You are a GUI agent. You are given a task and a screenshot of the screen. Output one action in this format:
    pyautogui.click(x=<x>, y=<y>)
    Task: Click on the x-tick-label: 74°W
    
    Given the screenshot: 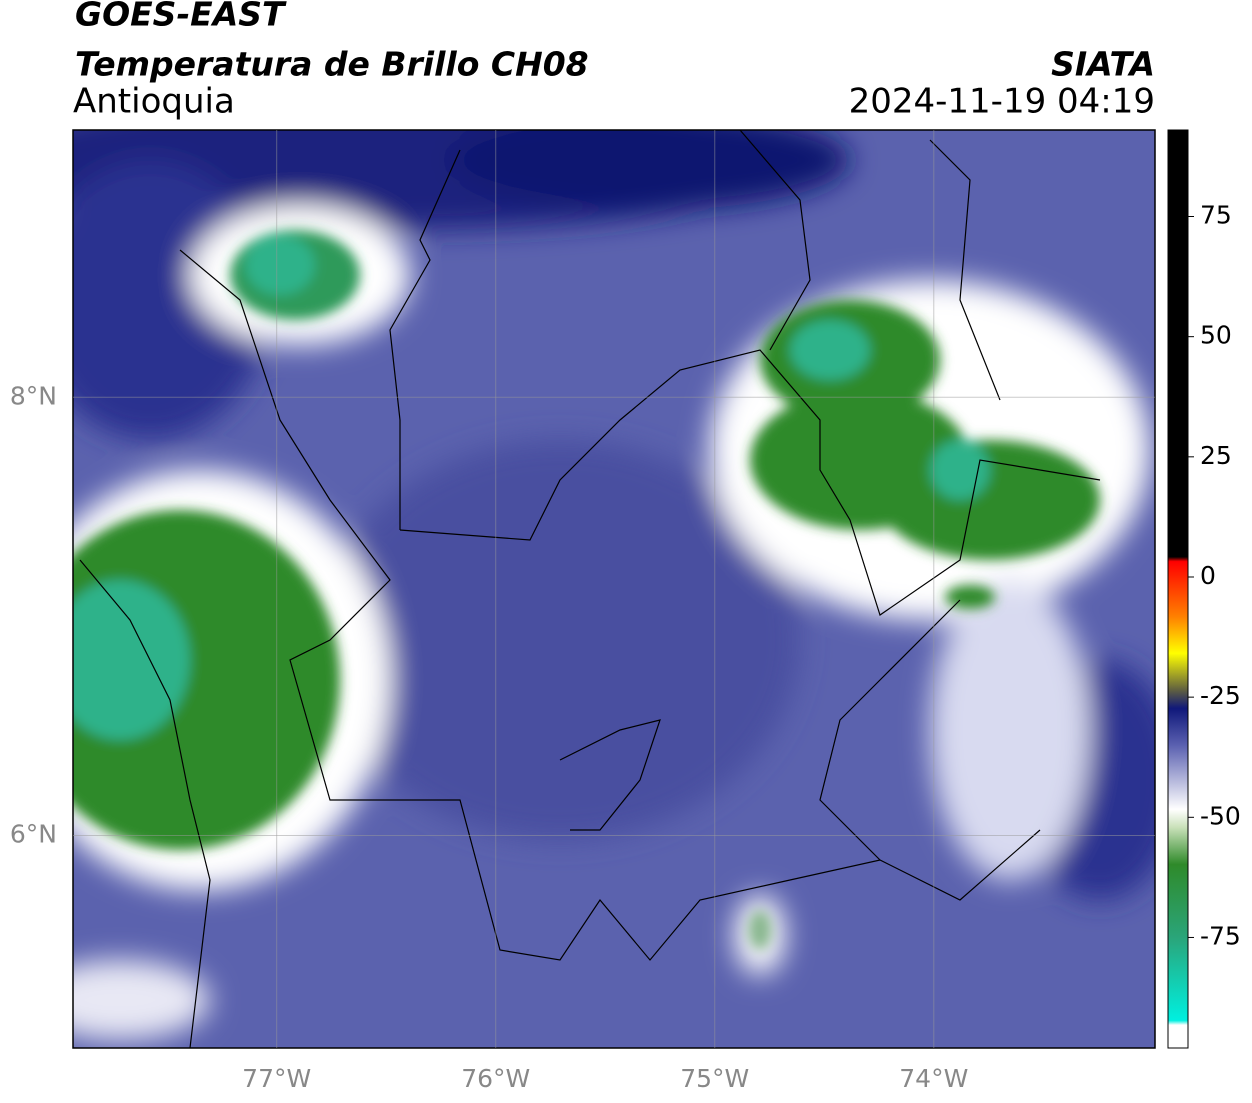 What is the action you would take?
    pyautogui.click(x=933, y=1078)
    